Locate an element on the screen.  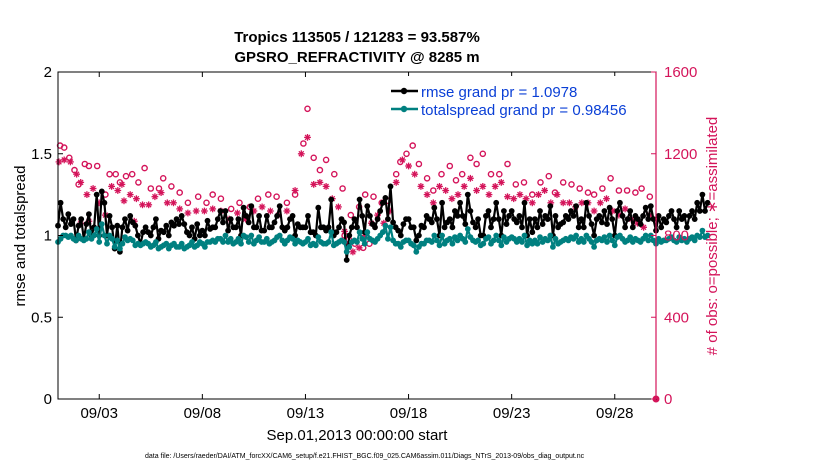
y-tick-label-right: 800 is located at coordinates (676, 236).